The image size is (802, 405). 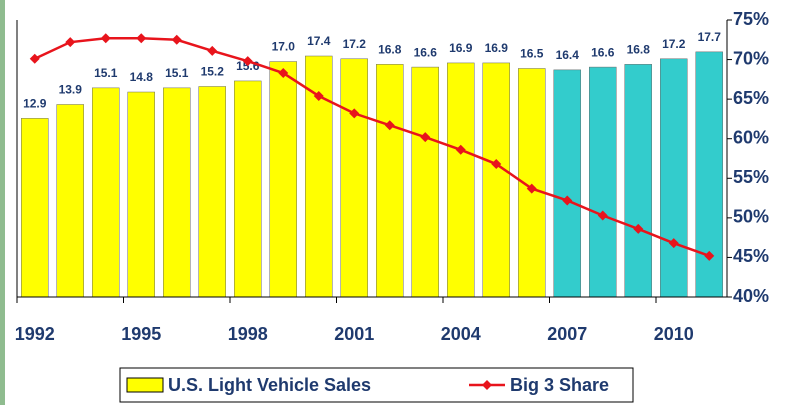 What do you see at coordinates (35, 334) in the screenshot?
I see `x-tick-label: 1992` at bounding box center [35, 334].